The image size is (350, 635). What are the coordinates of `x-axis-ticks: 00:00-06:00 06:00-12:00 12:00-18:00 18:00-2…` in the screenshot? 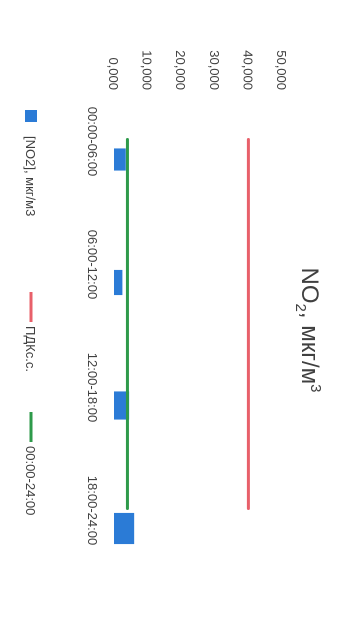 It's located at (92, 326).